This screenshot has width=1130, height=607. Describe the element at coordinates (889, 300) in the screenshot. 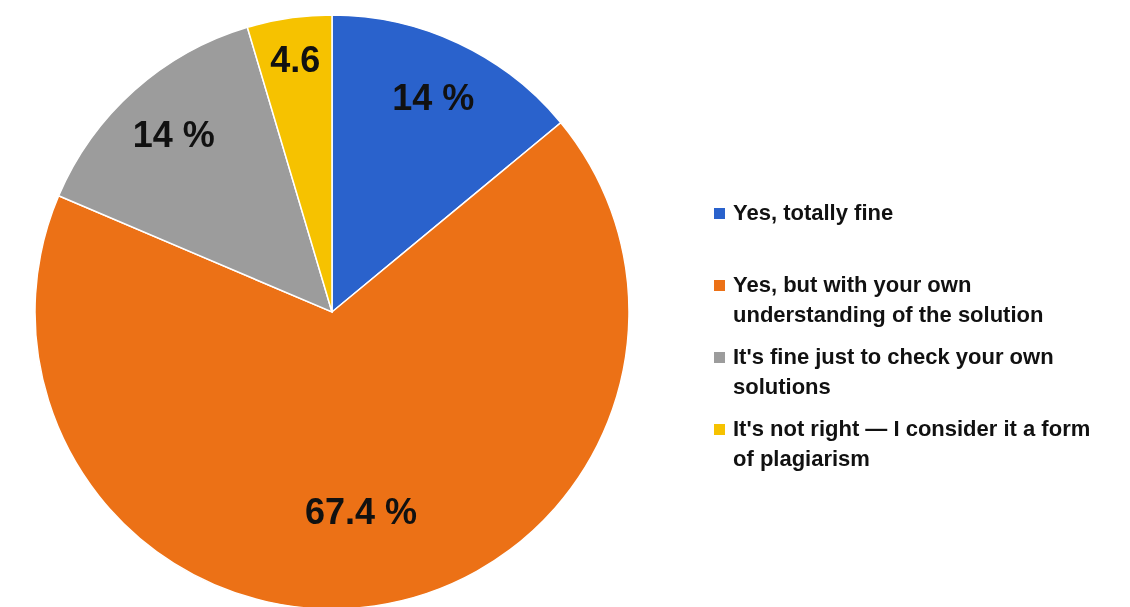

I see `legend-label: Yes, but with your own understanding of the solution` at that location.